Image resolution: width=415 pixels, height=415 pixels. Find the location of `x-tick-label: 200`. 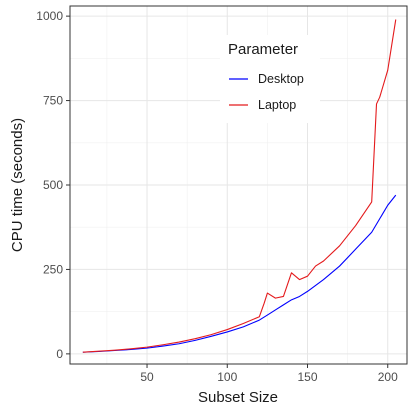

x-tick-label: 200 is located at coordinates (388, 377).